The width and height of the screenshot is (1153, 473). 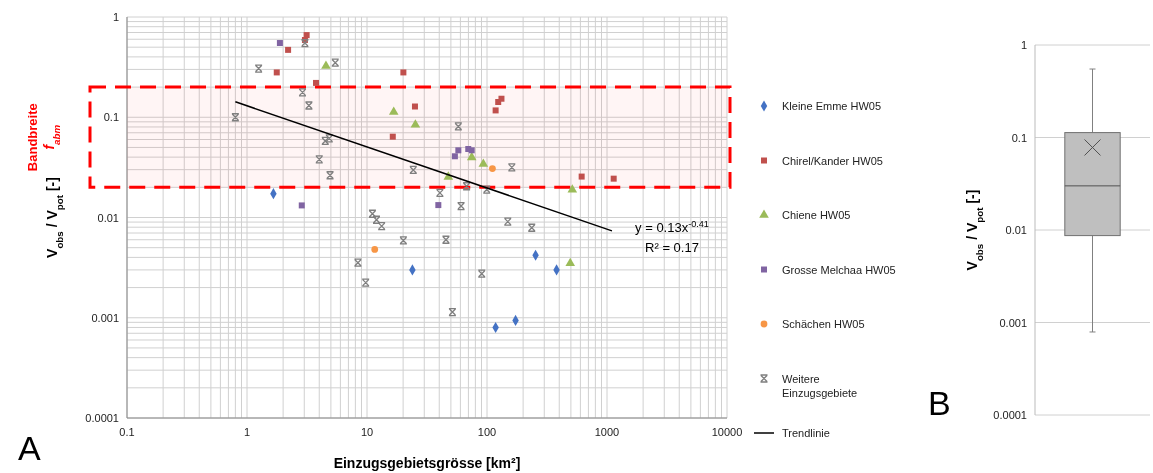 What do you see at coordinates (820, 385) in the screenshot?
I see `legend-label: Weitere Einzugsgebiete` at bounding box center [820, 385].